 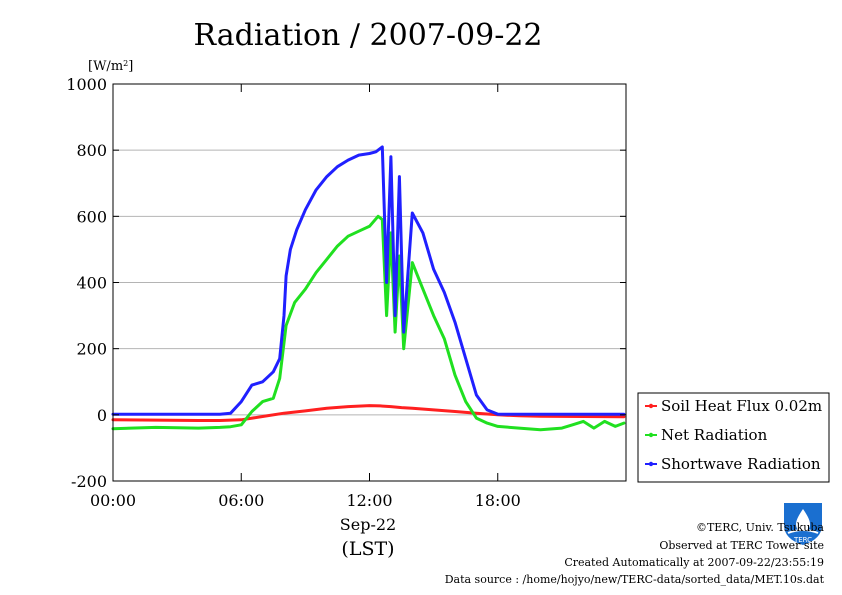 What do you see at coordinates (91, 150) in the screenshot?
I see `y-tick-label: 800` at bounding box center [91, 150].